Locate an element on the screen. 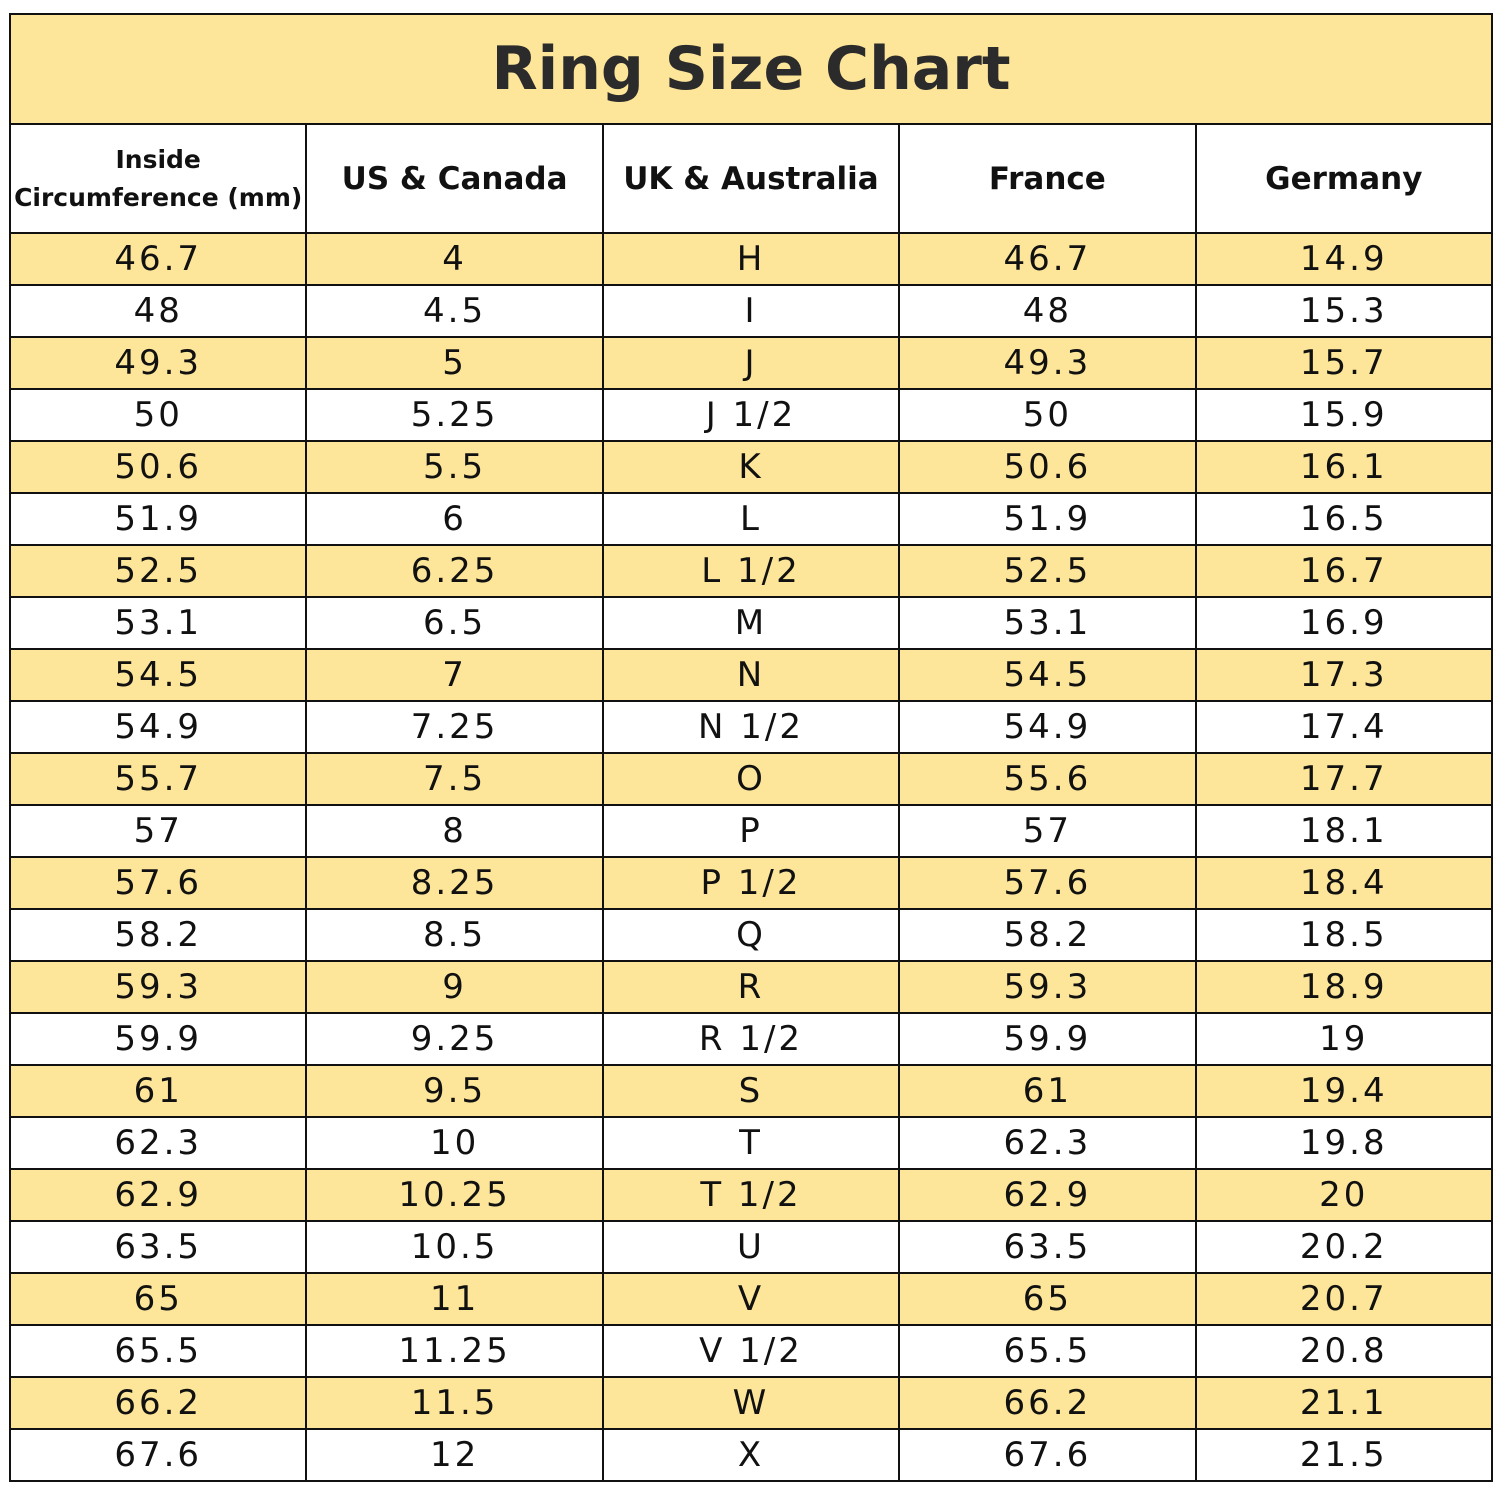  table-cell: 54.9 is located at coordinates (158, 727).